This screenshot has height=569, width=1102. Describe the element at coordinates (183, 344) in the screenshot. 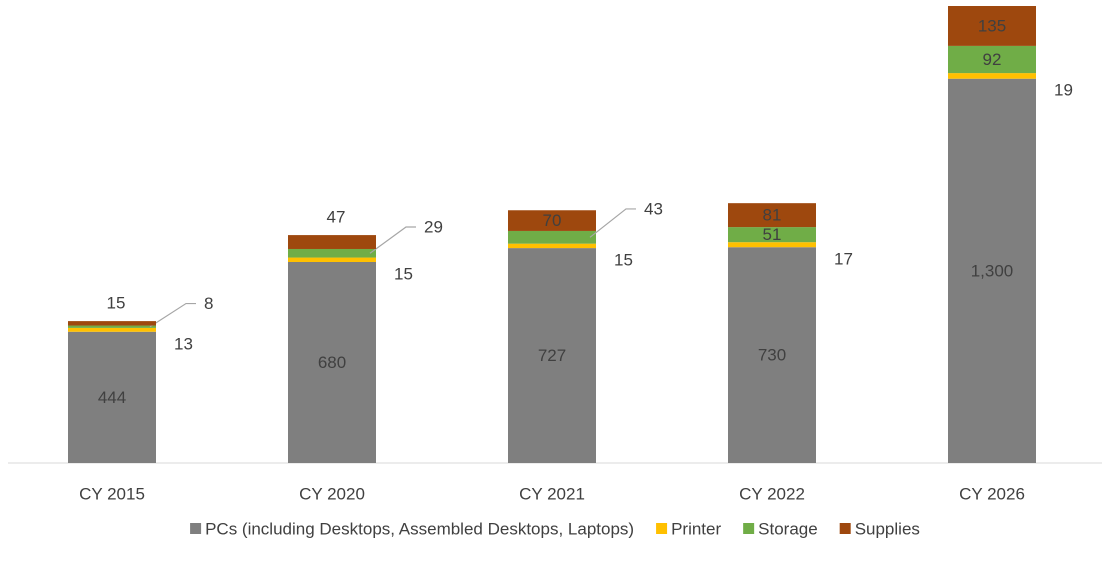

I see `data-label: 13` at that location.